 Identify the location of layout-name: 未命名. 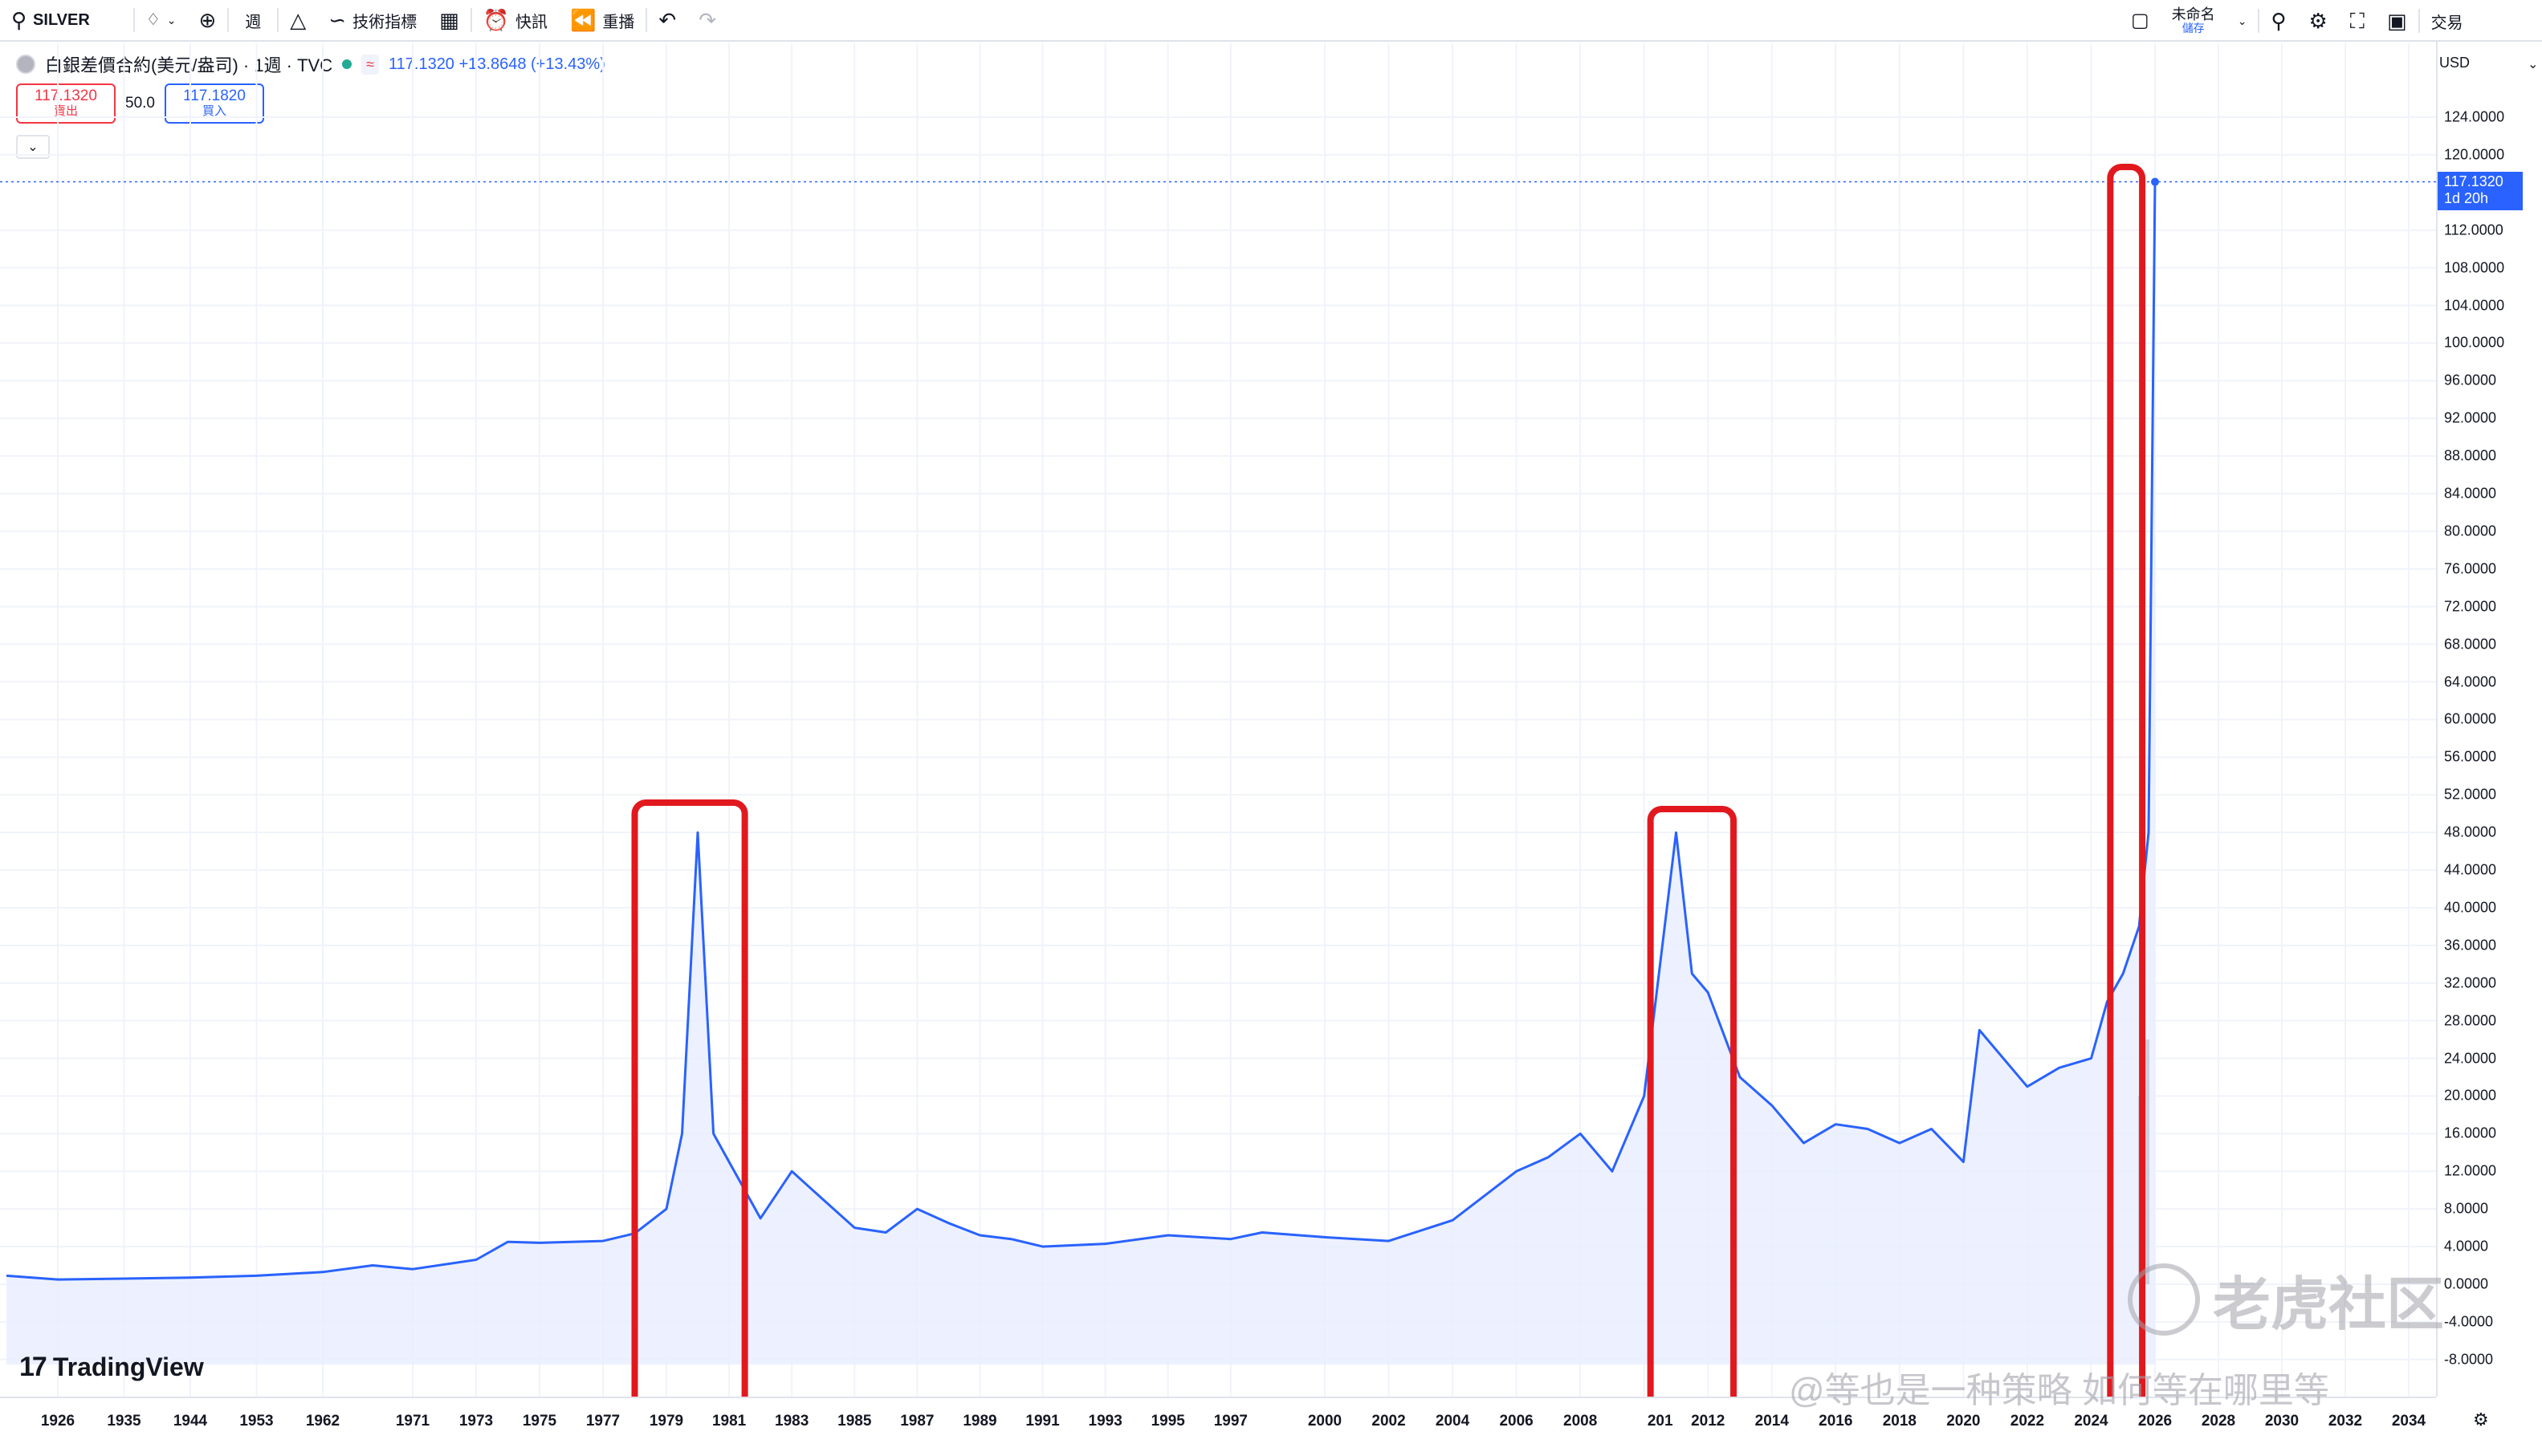
(2193, 14).